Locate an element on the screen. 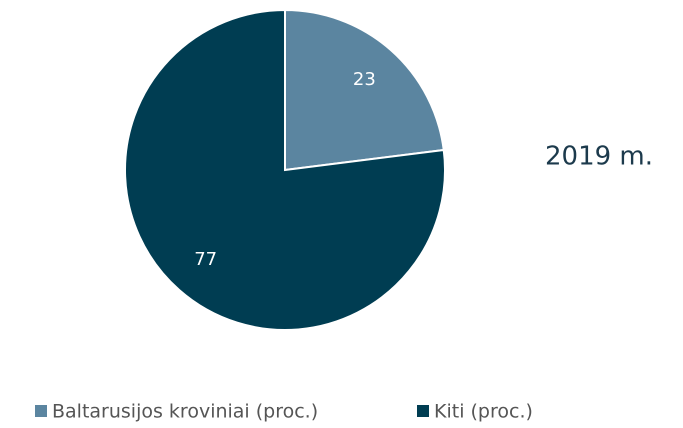  chart-title: 2019 m. is located at coordinates (599, 157).